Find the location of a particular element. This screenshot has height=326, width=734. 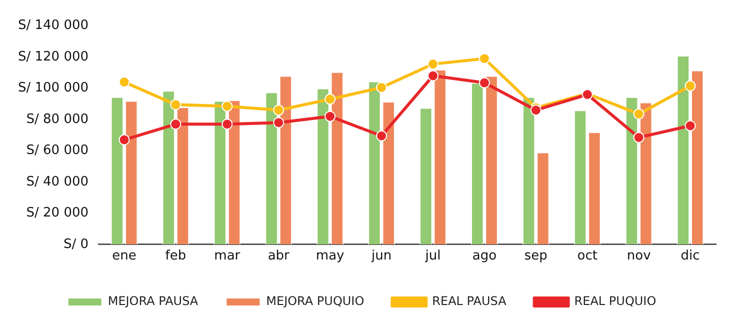

legend-label: MEJORA PAUSA is located at coordinates (153, 301).